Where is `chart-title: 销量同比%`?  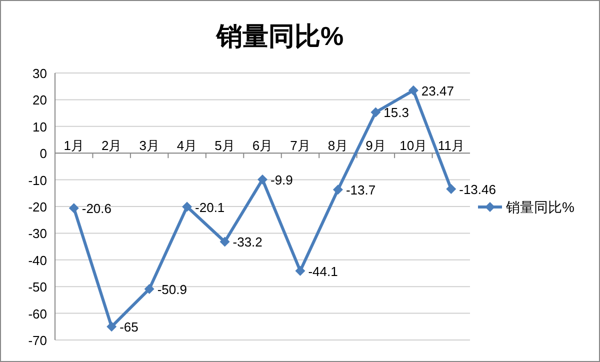 chart-title: 销量同比% is located at coordinates (279, 36).